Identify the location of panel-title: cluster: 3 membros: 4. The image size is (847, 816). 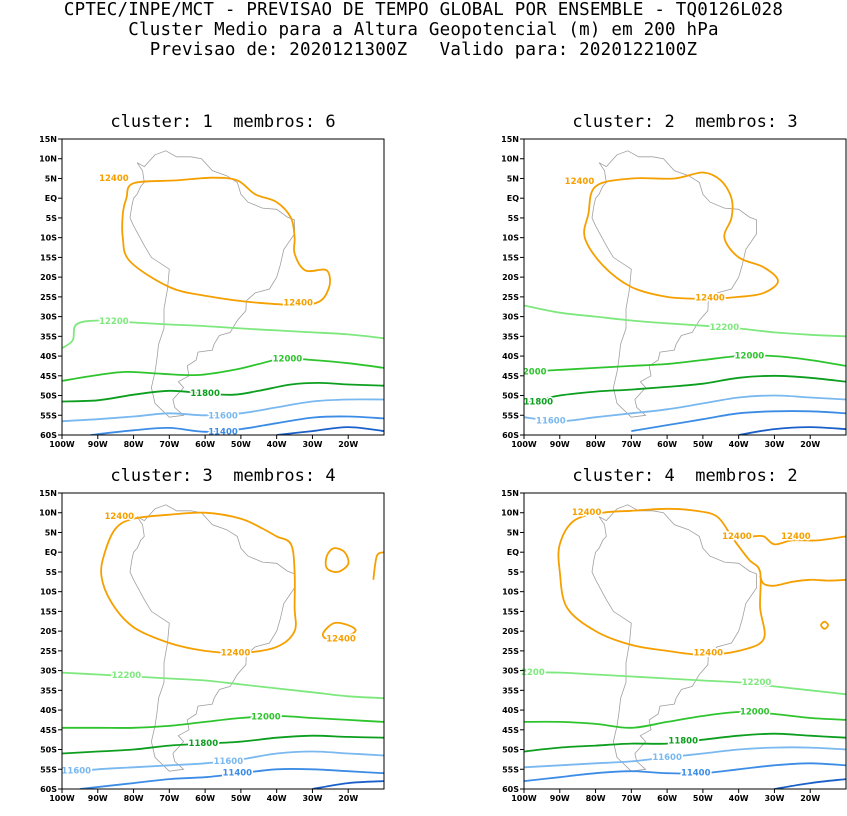
(223, 476).